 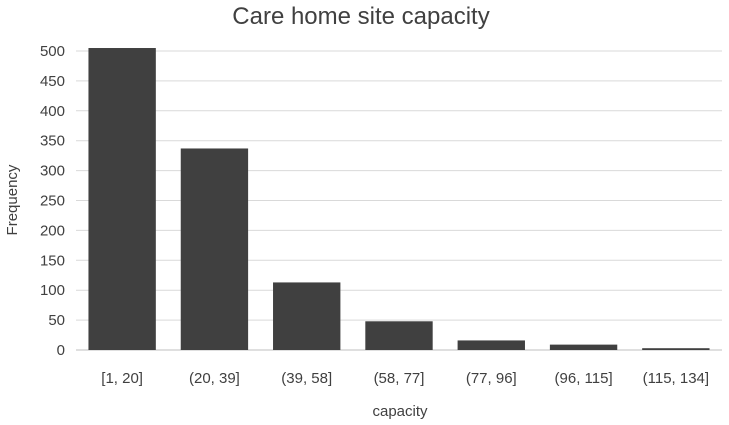 I want to click on y-tick-label: 450, so click(x=52, y=81).